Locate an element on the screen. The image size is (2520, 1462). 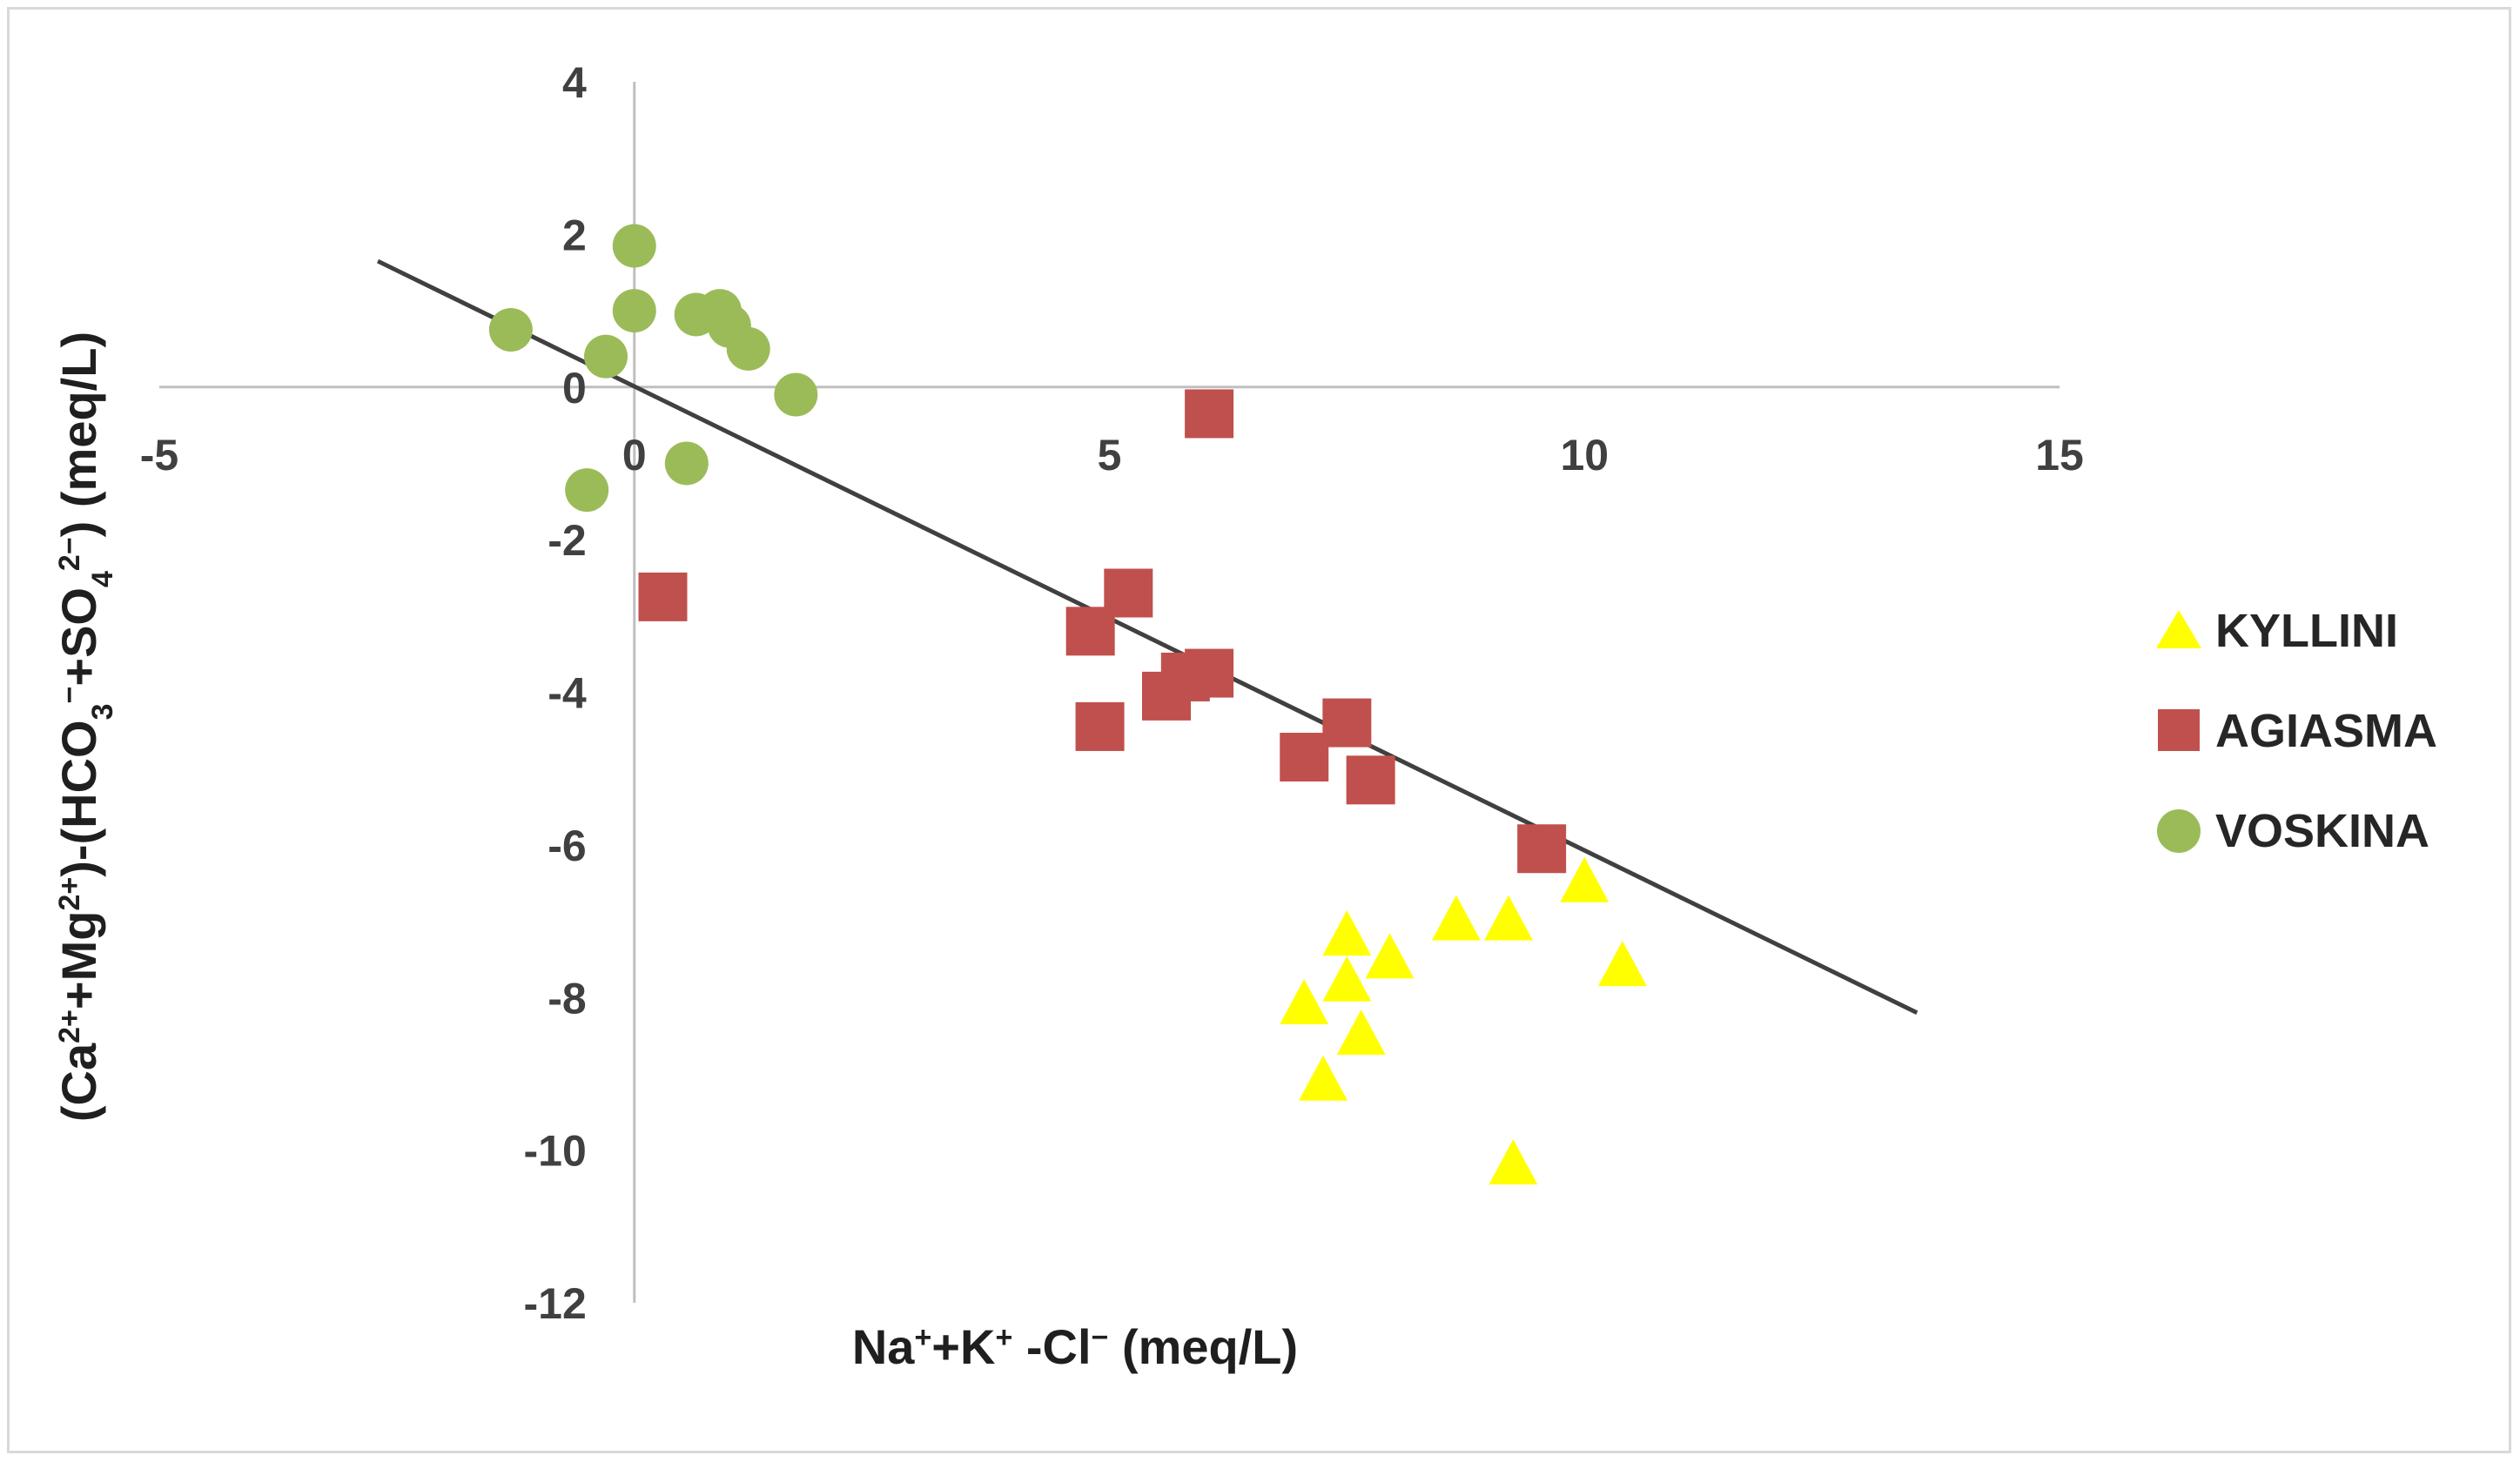
legend: KYLLINI AGIASMA VOSKINA is located at coordinates (2296, 731).